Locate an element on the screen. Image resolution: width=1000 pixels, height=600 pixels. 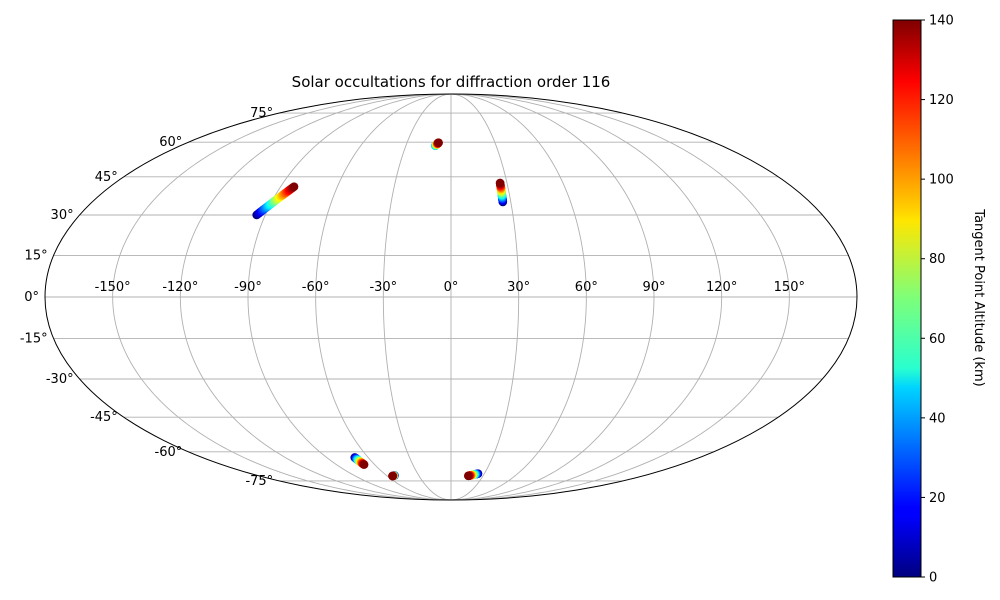
colorbar-tick-label: 40 is located at coordinates (937, 418).